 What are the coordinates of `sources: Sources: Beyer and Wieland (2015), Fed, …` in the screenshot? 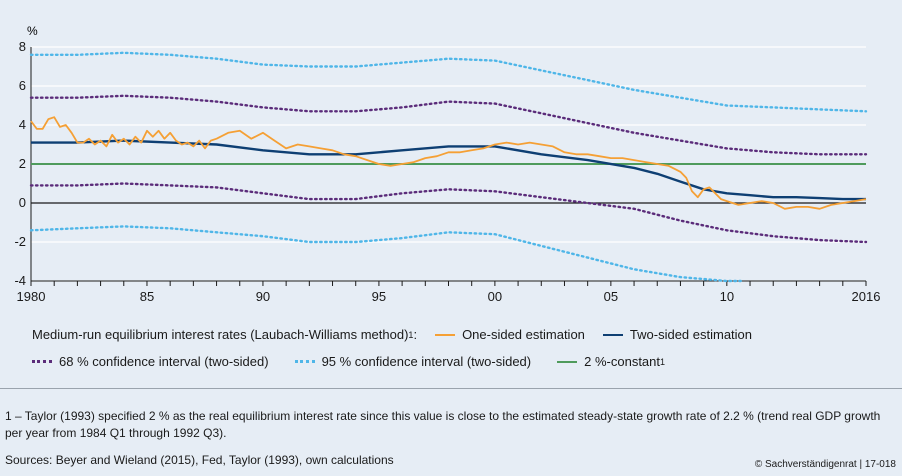 It's located at (199, 460).